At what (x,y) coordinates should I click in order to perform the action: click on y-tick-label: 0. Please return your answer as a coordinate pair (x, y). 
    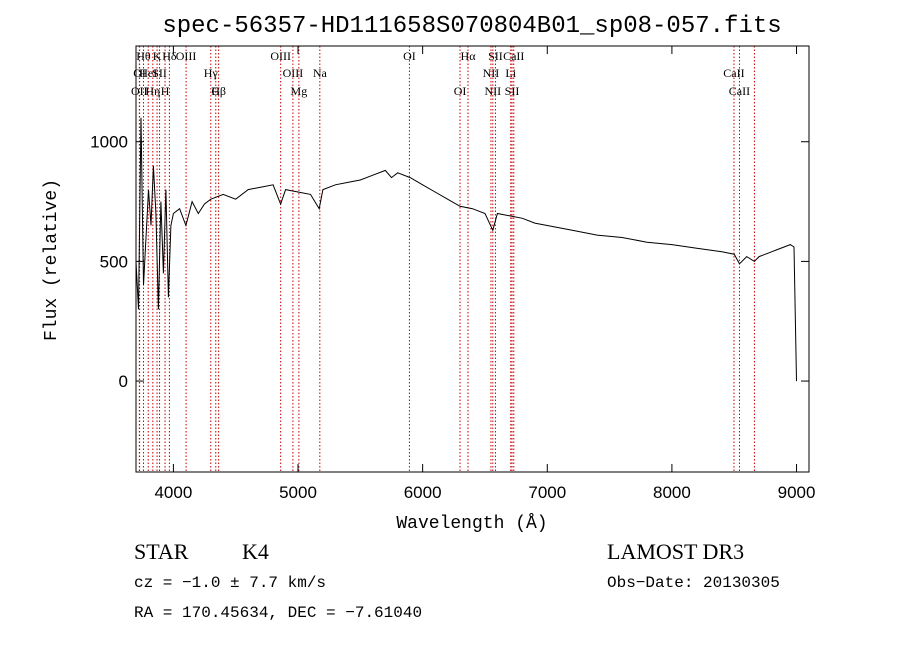
    Looking at the image, I should click on (123, 381).